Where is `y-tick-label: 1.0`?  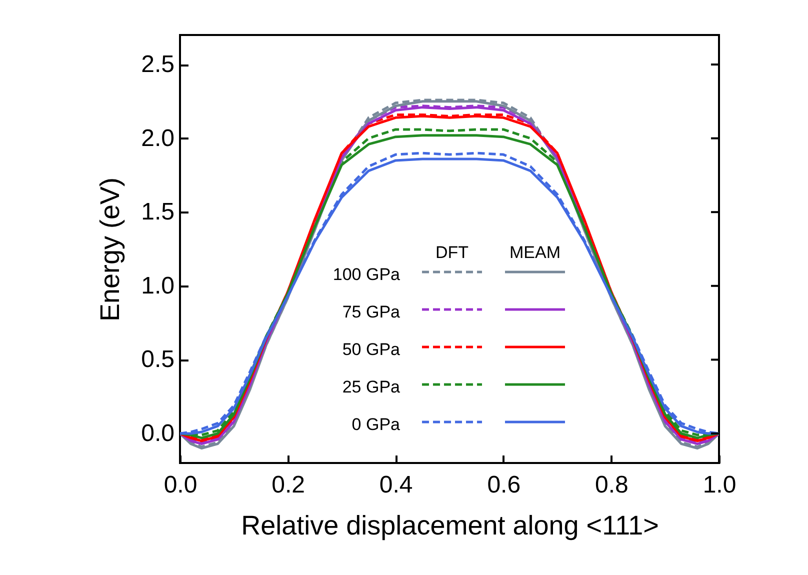
y-tick-label: 1.0 is located at coordinates (157, 286).